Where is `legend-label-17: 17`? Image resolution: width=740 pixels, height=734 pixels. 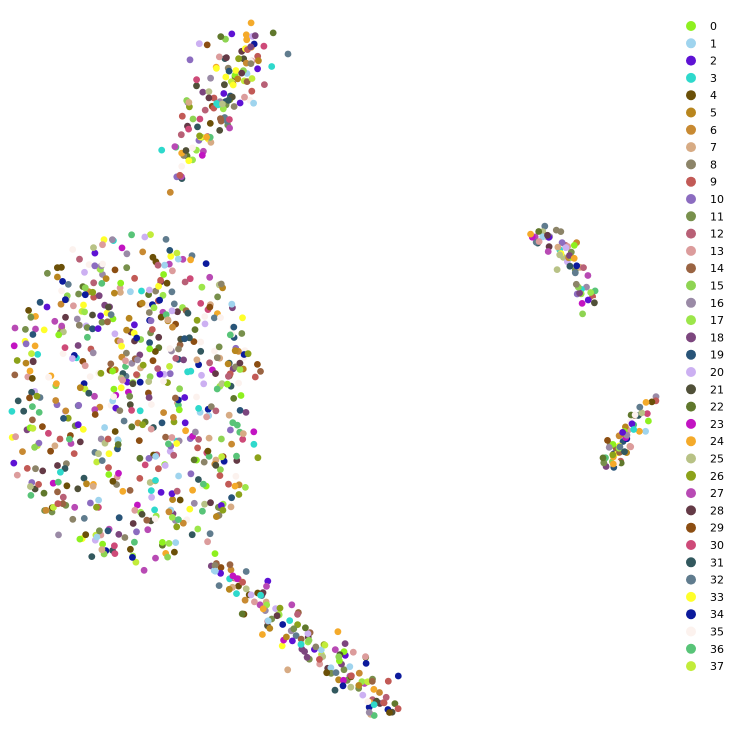 legend-label-17: 17 is located at coordinates (717, 320).